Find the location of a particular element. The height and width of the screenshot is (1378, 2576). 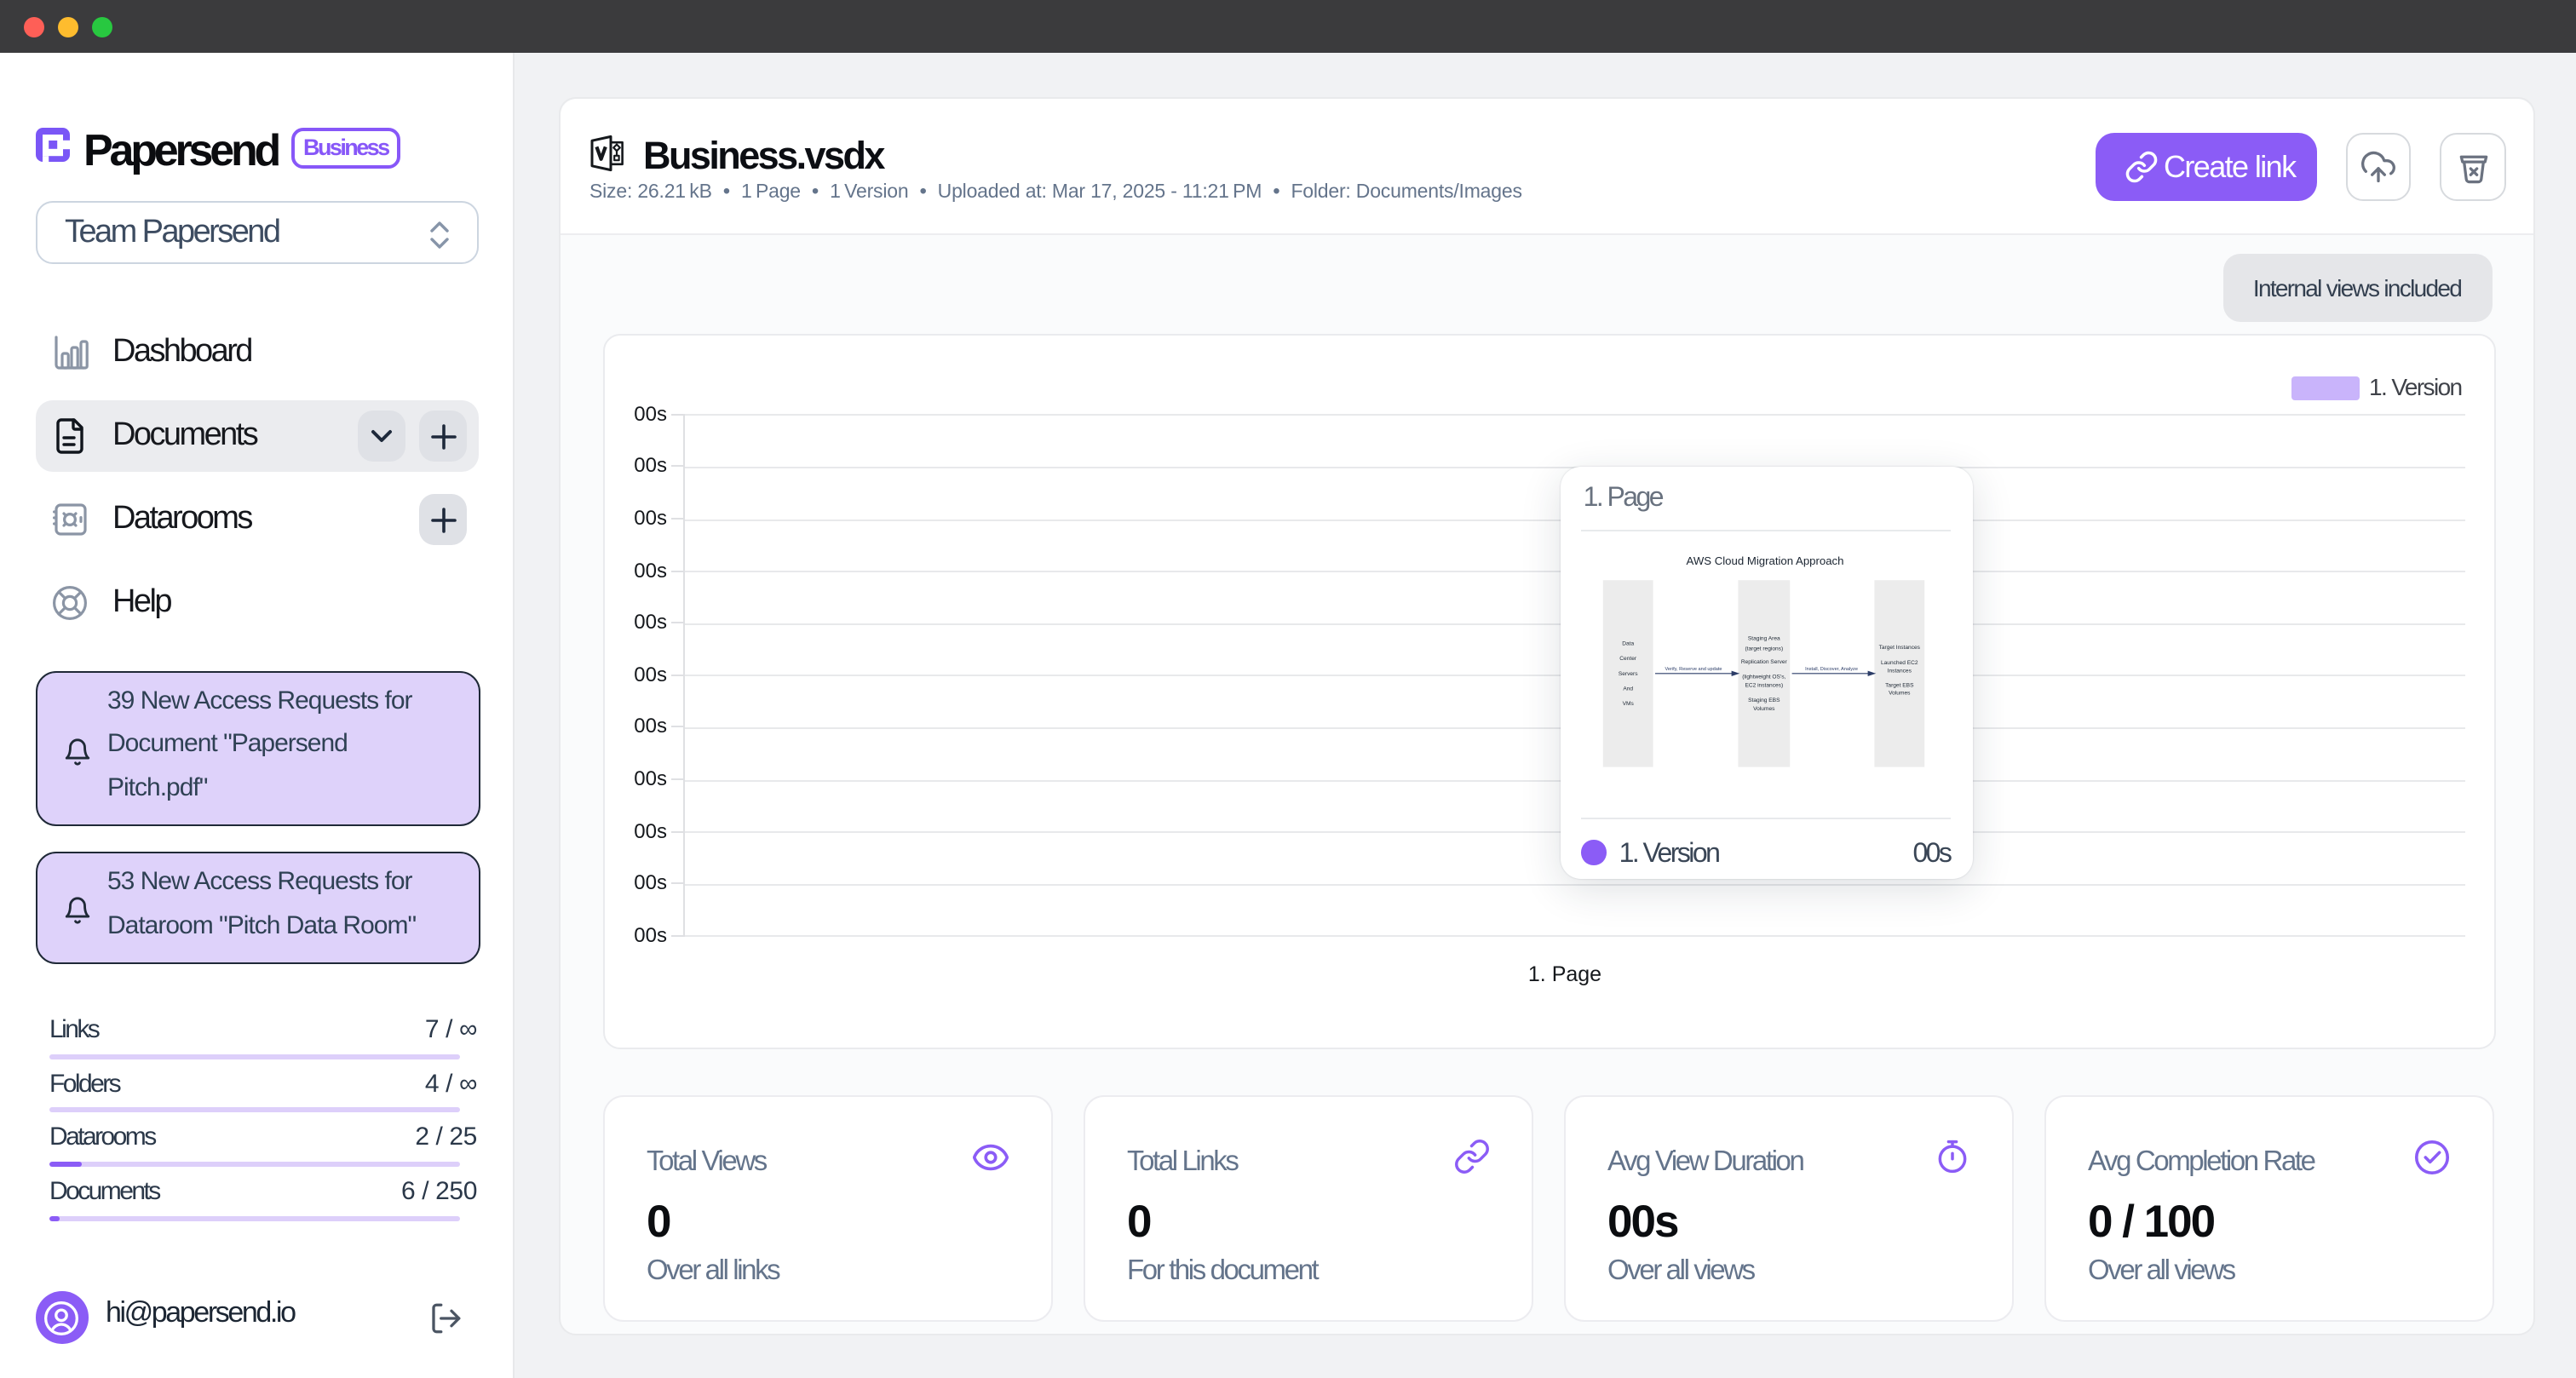

svg-text: Target Instances is located at coordinates (1900, 648).